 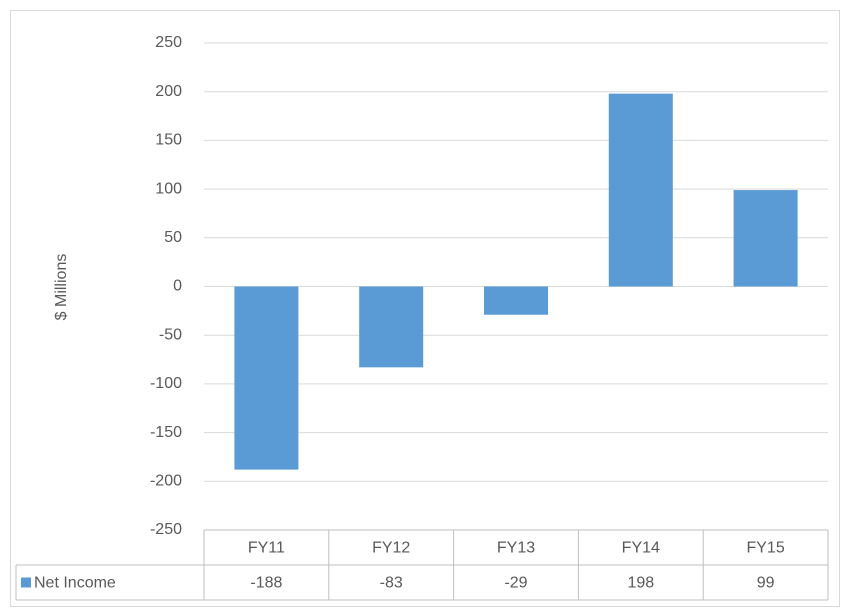 What do you see at coordinates (516, 548) in the screenshot?
I see `x-tick-label: FY13` at bounding box center [516, 548].